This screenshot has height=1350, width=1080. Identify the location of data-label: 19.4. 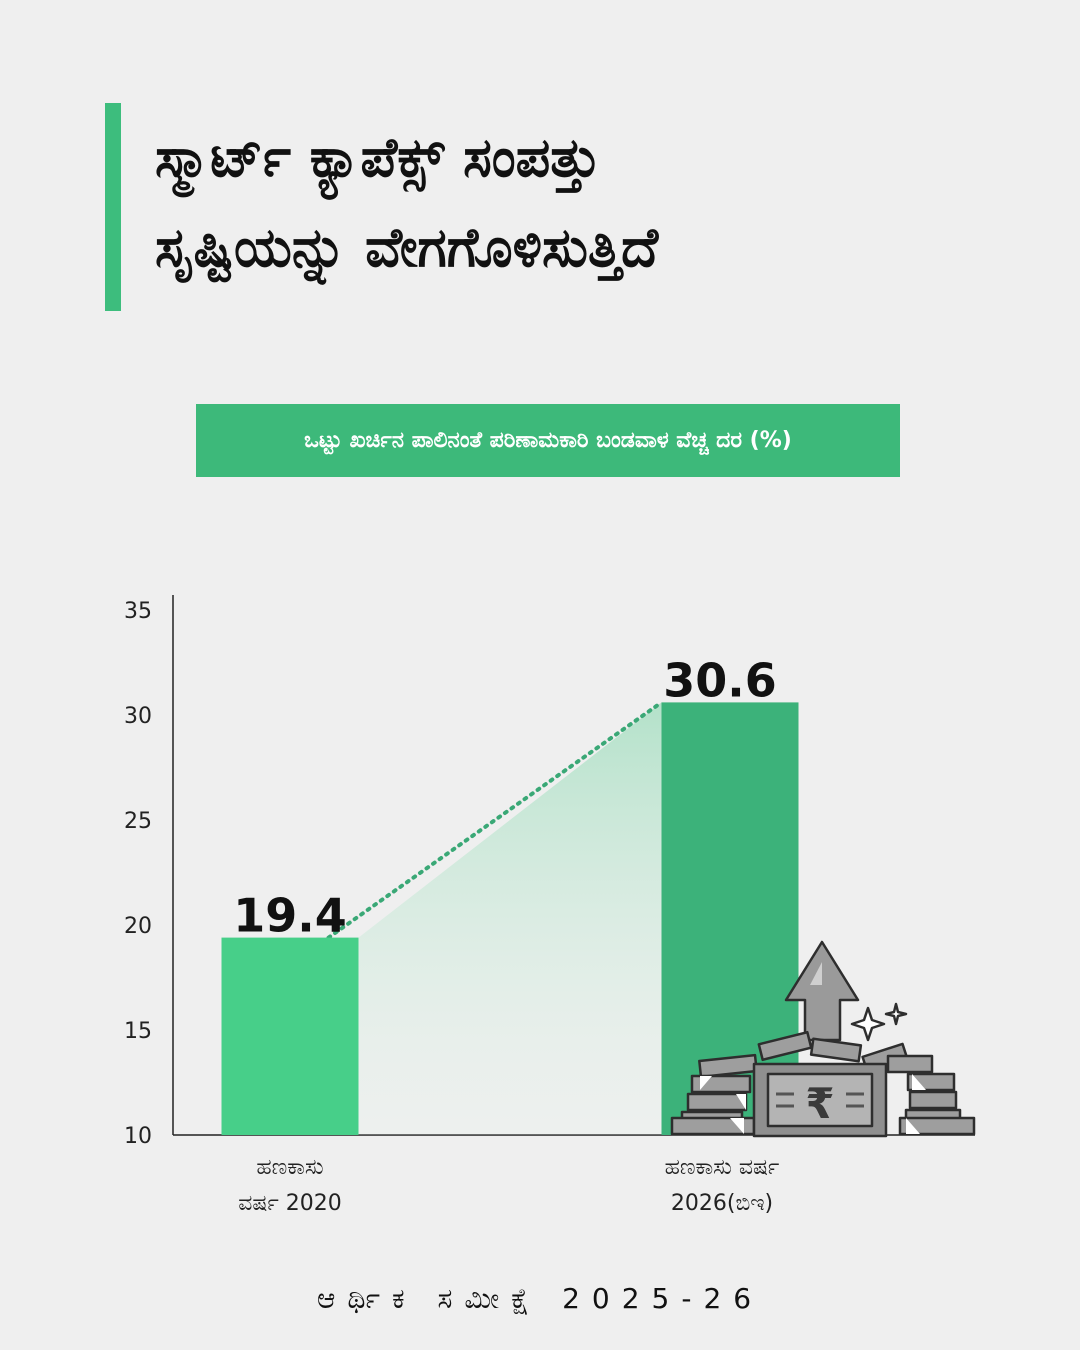
(290, 916).